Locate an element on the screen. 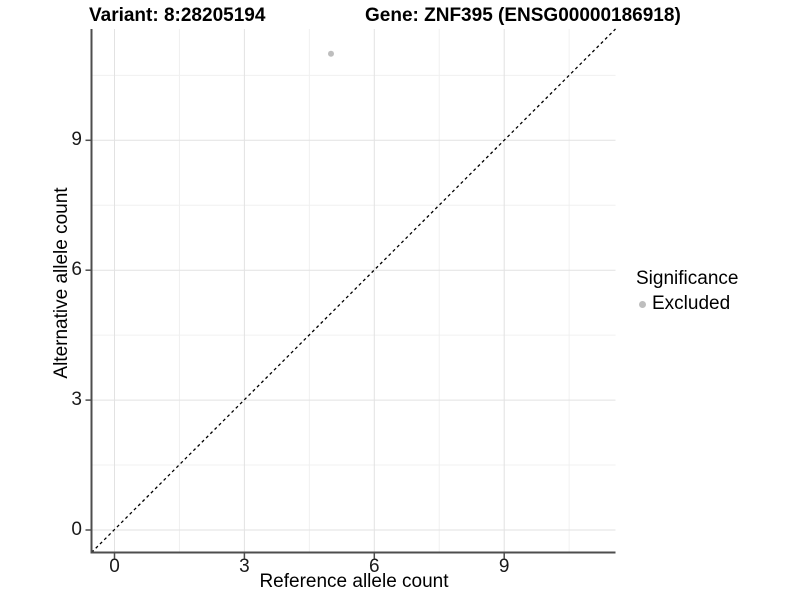 The image size is (800, 600). legend-item-excluded: Excluded is located at coordinates (687, 304).